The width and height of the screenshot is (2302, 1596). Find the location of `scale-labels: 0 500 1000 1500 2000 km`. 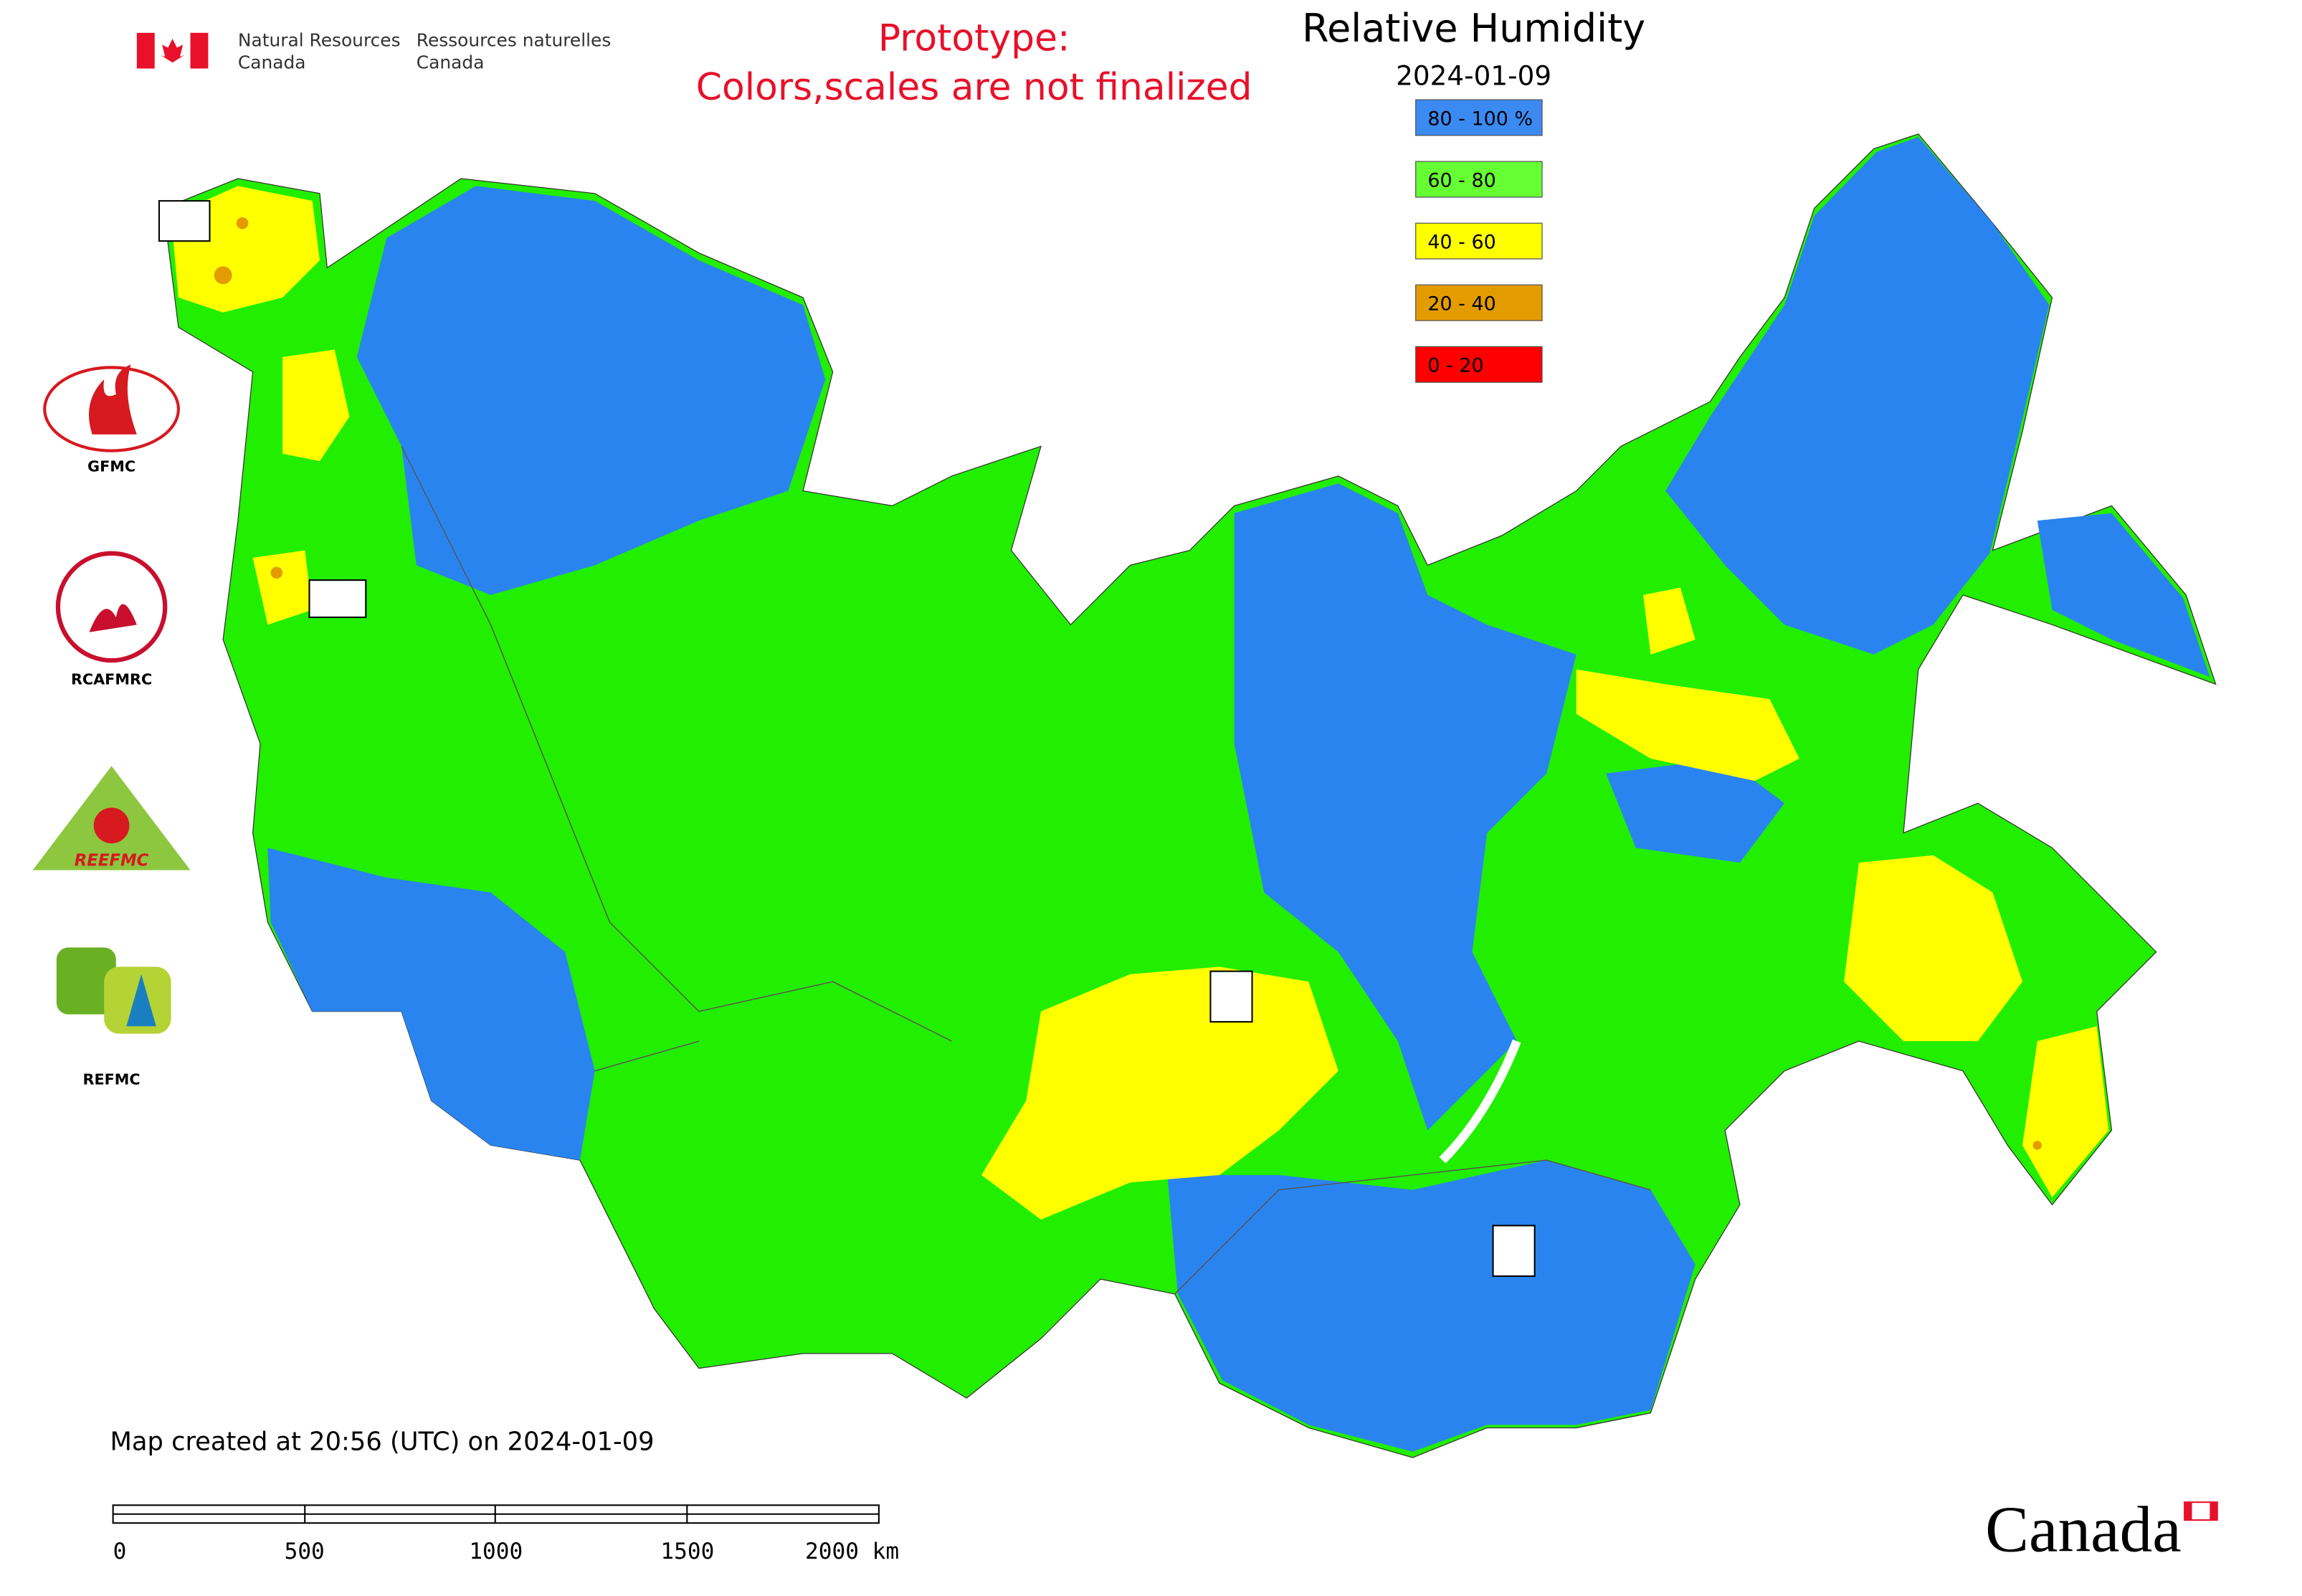

scale-labels: 0 500 1000 1500 2000 km is located at coordinates (506, 1551).